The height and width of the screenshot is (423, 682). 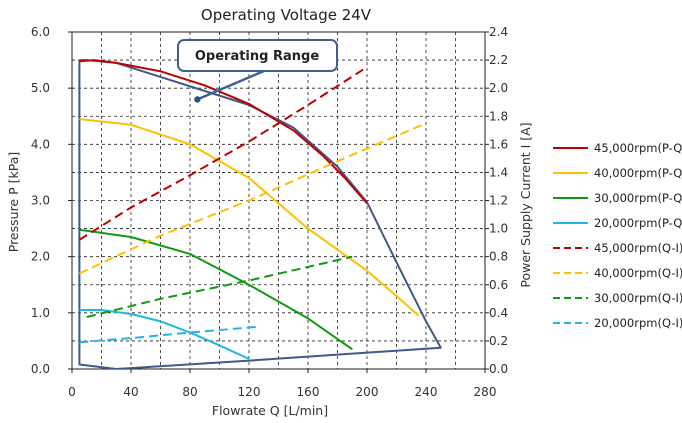 I want to click on x-tick-label: 80, so click(x=189, y=392).